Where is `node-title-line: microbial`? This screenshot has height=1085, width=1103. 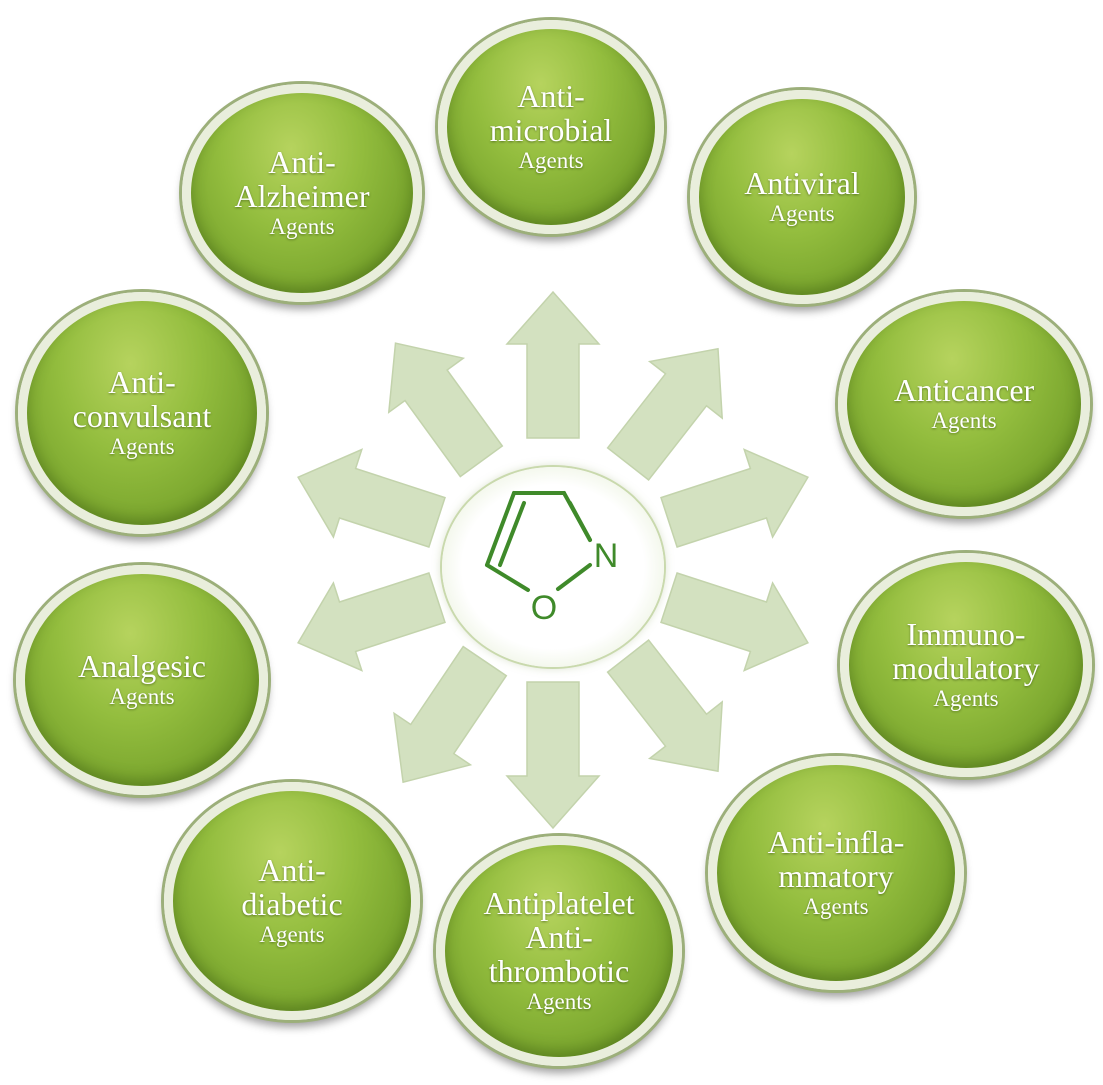
node-title-line: microbial is located at coordinates (551, 130).